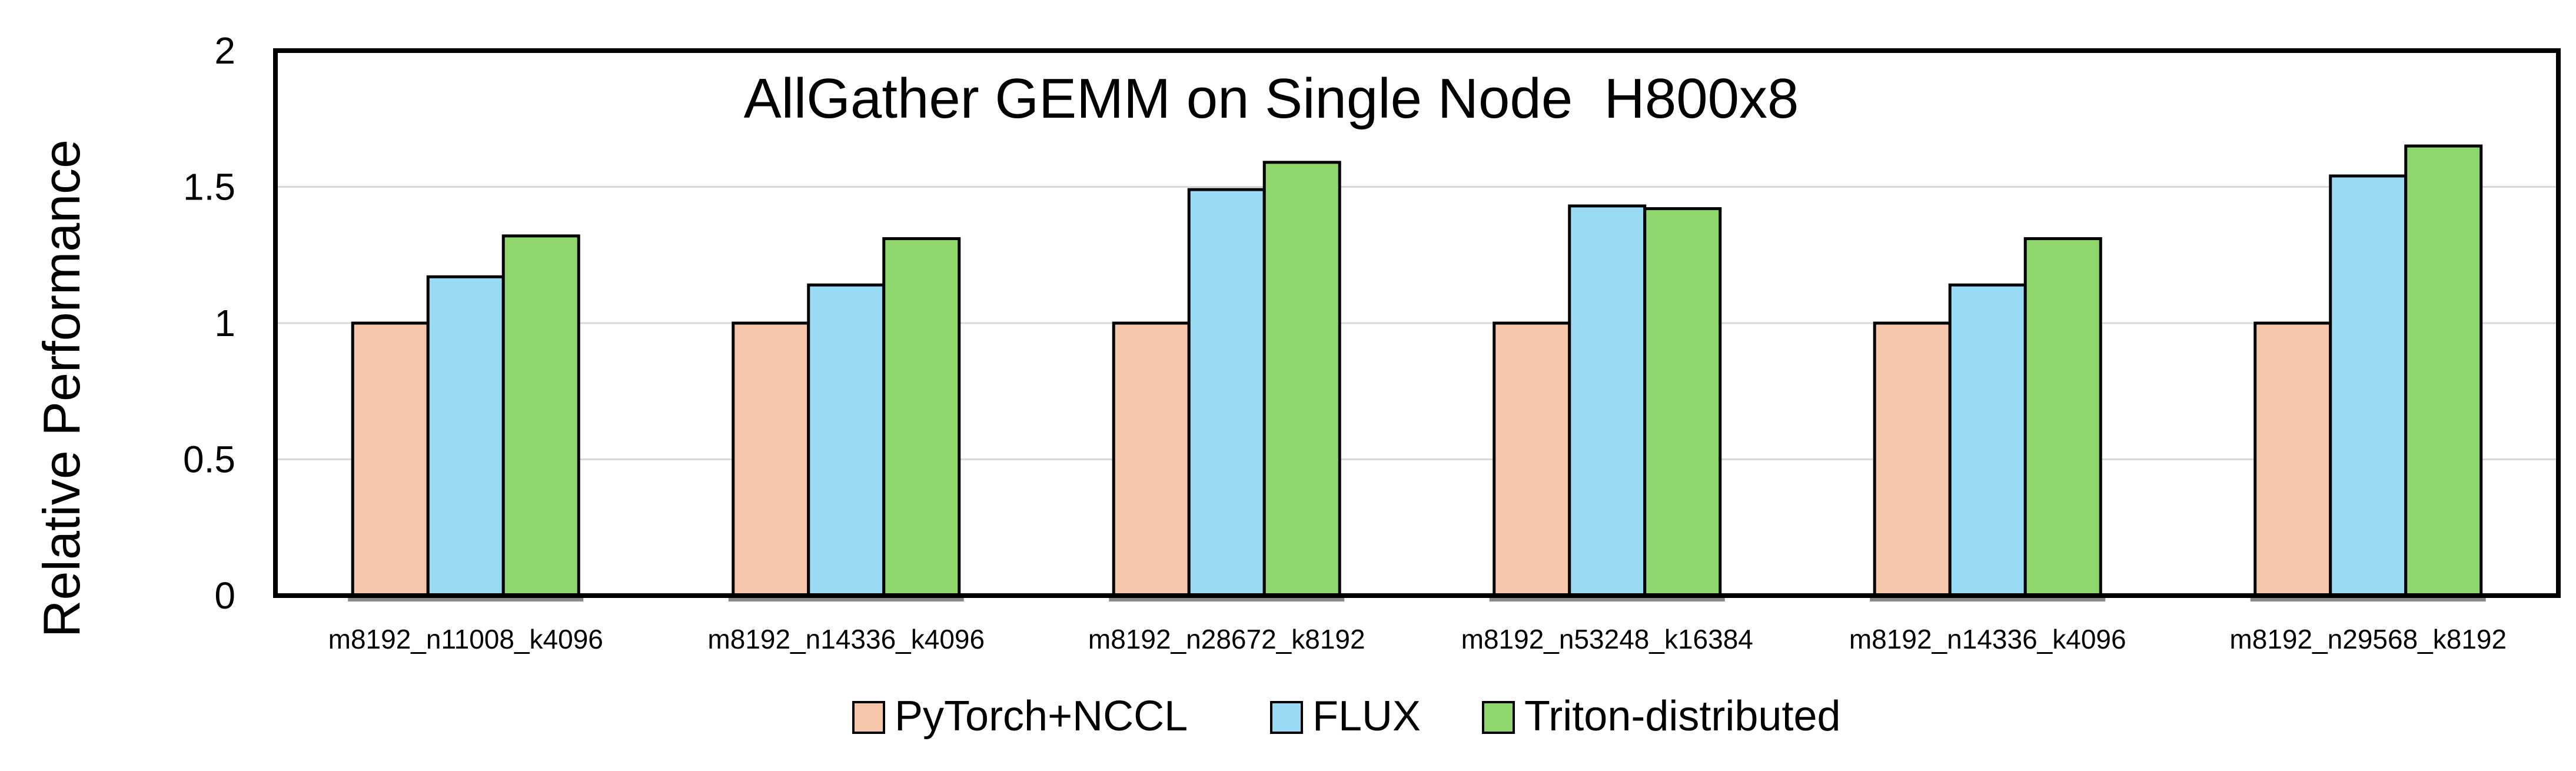 The height and width of the screenshot is (771, 2576). What do you see at coordinates (1271, 98) in the screenshot?
I see `chart-title: AllGather GEMM on Single Node H800x8` at bounding box center [1271, 98].